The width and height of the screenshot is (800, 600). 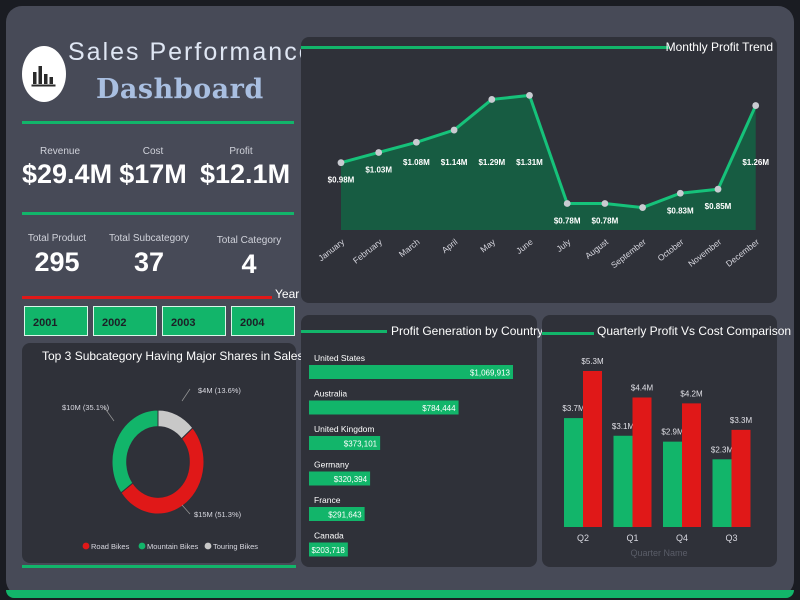 I want to click on bar-value-label: $320,394, so click(x=351, y=479).